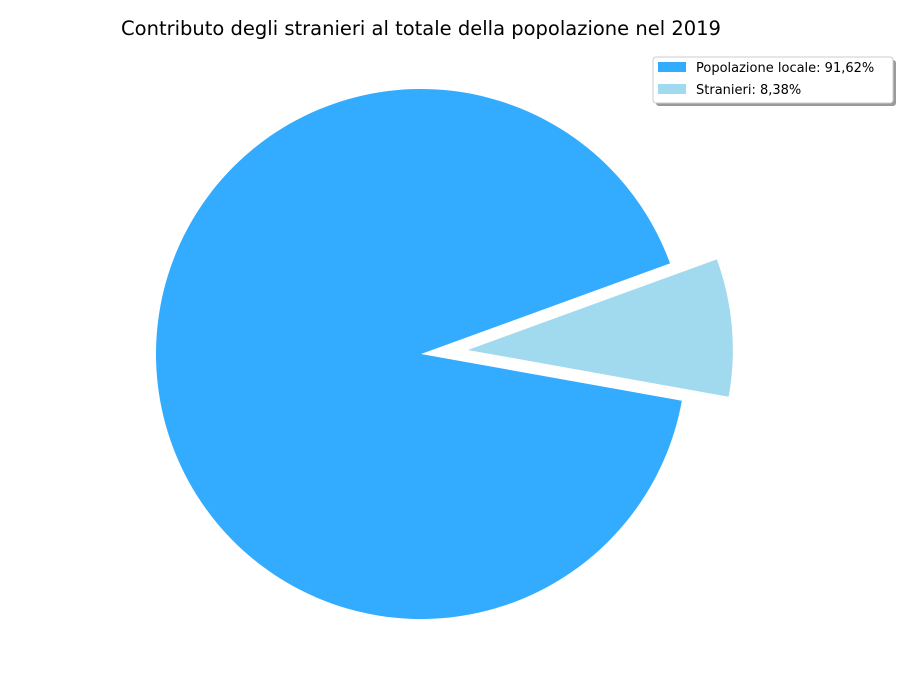  I want to click on pie-slice-stranieri, so click(600, 328).